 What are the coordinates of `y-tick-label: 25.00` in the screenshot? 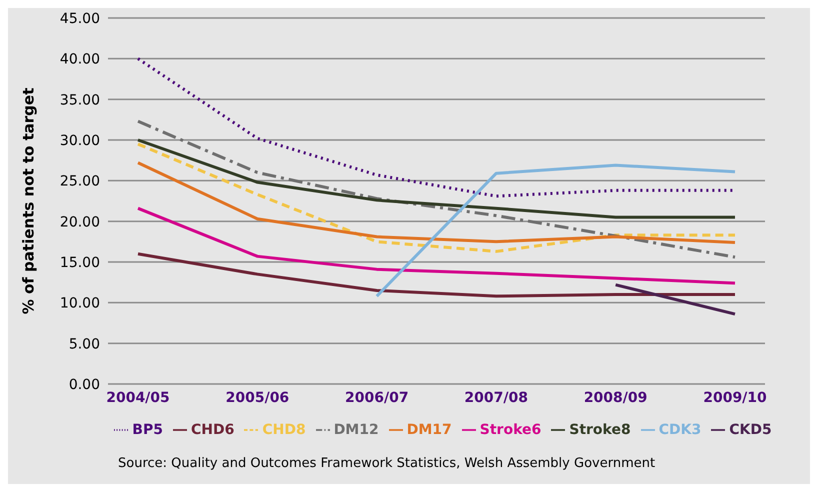 It's located at (80, 182).